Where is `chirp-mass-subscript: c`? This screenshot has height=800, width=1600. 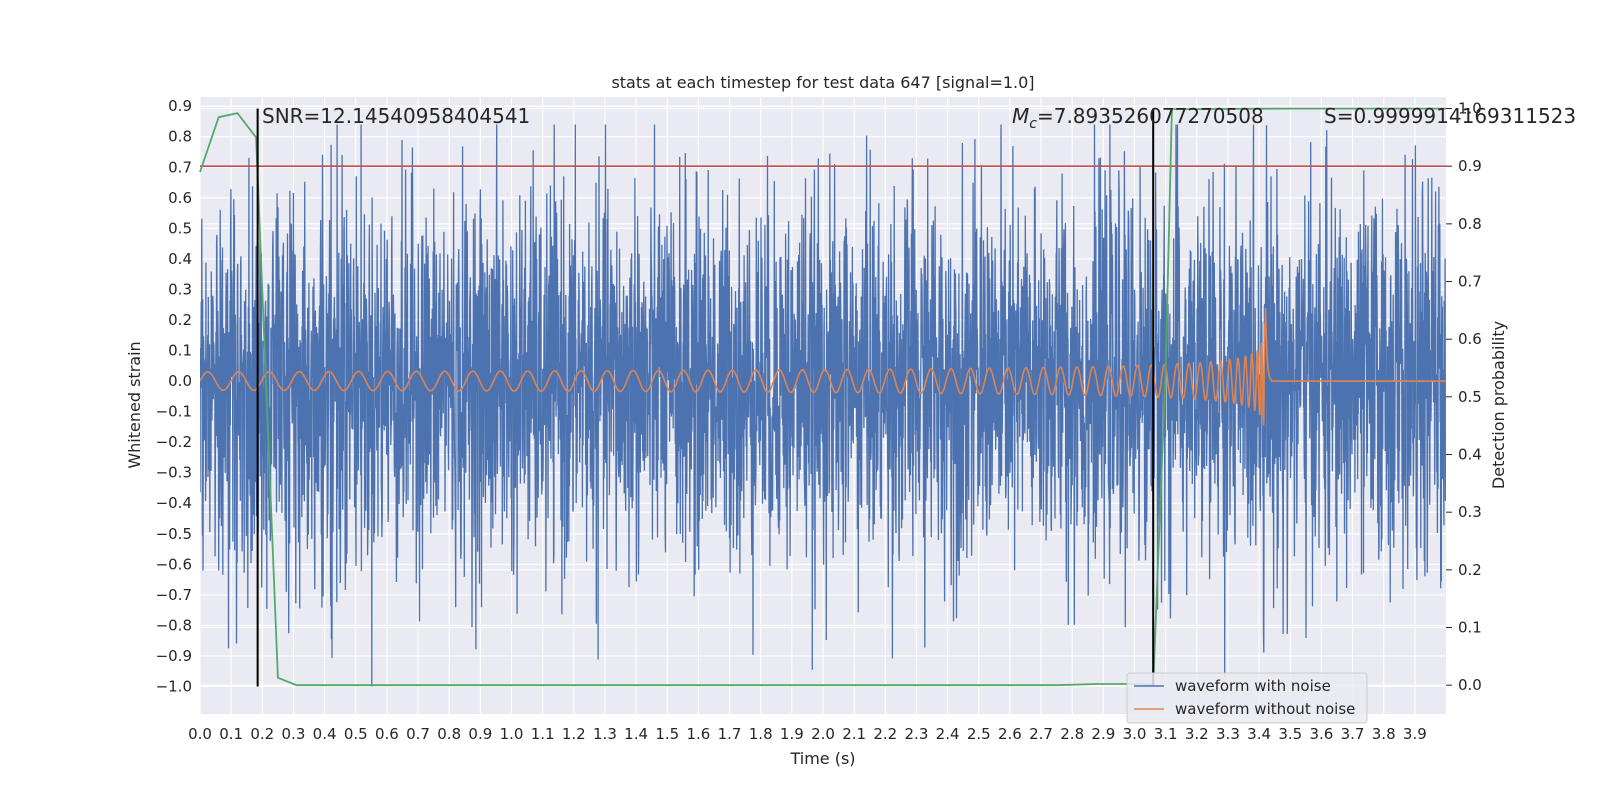 chirp-mass-subscript: c is located at coordinates (1033, 124).